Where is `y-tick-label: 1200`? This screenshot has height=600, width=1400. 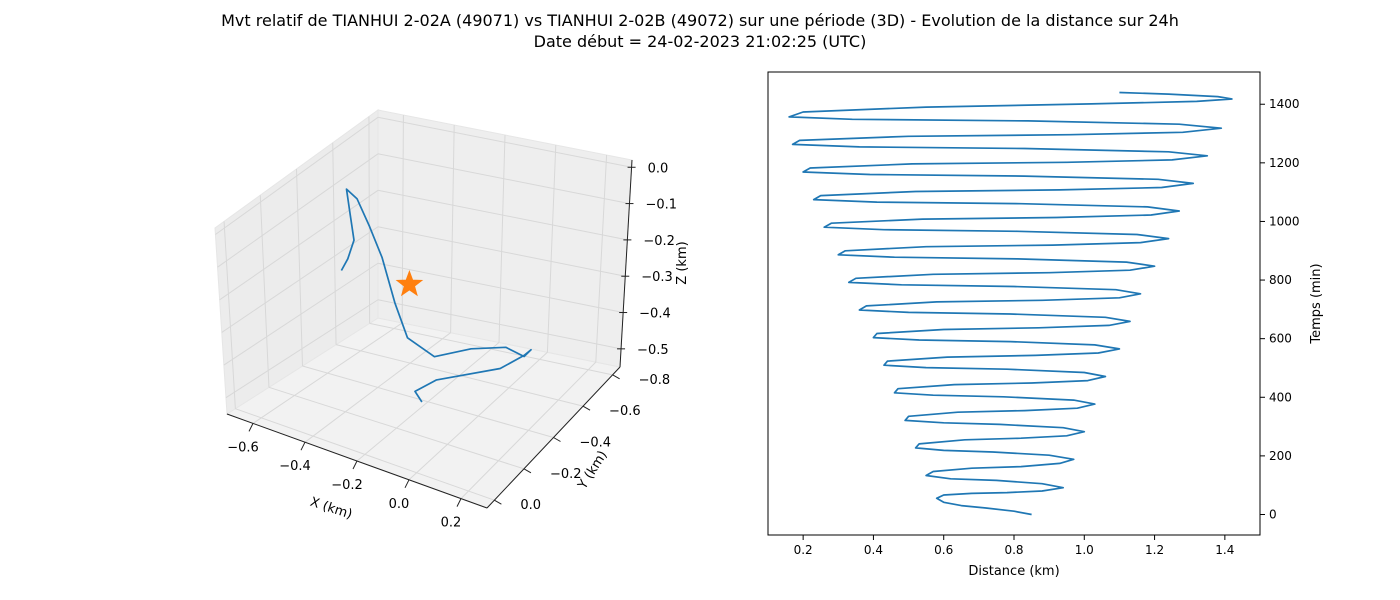
y-tick-label: 1200 is located at coordinates (1284, 163).